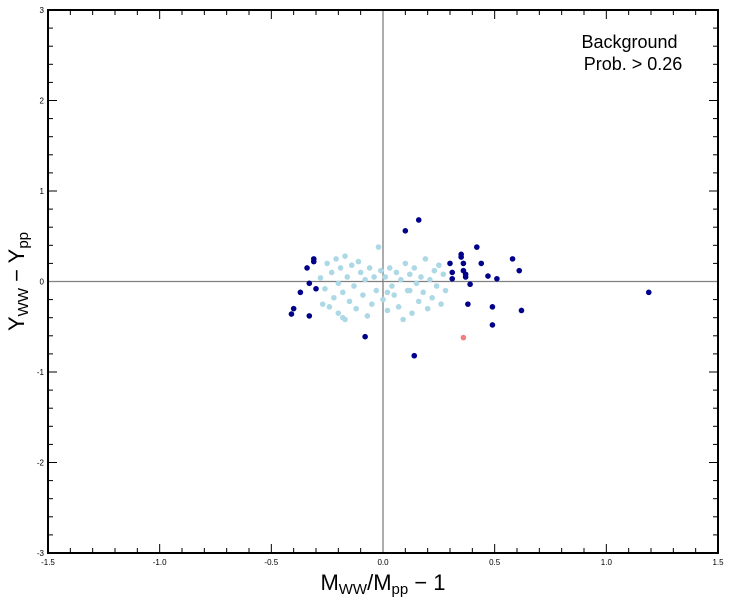 Image resolution: width=730 pixels, height=606 pixels. What do you see at coordinates (718, 562) in the screenshot?
I see `x-tick-label: 1.5` at bounding box center [718, 562].